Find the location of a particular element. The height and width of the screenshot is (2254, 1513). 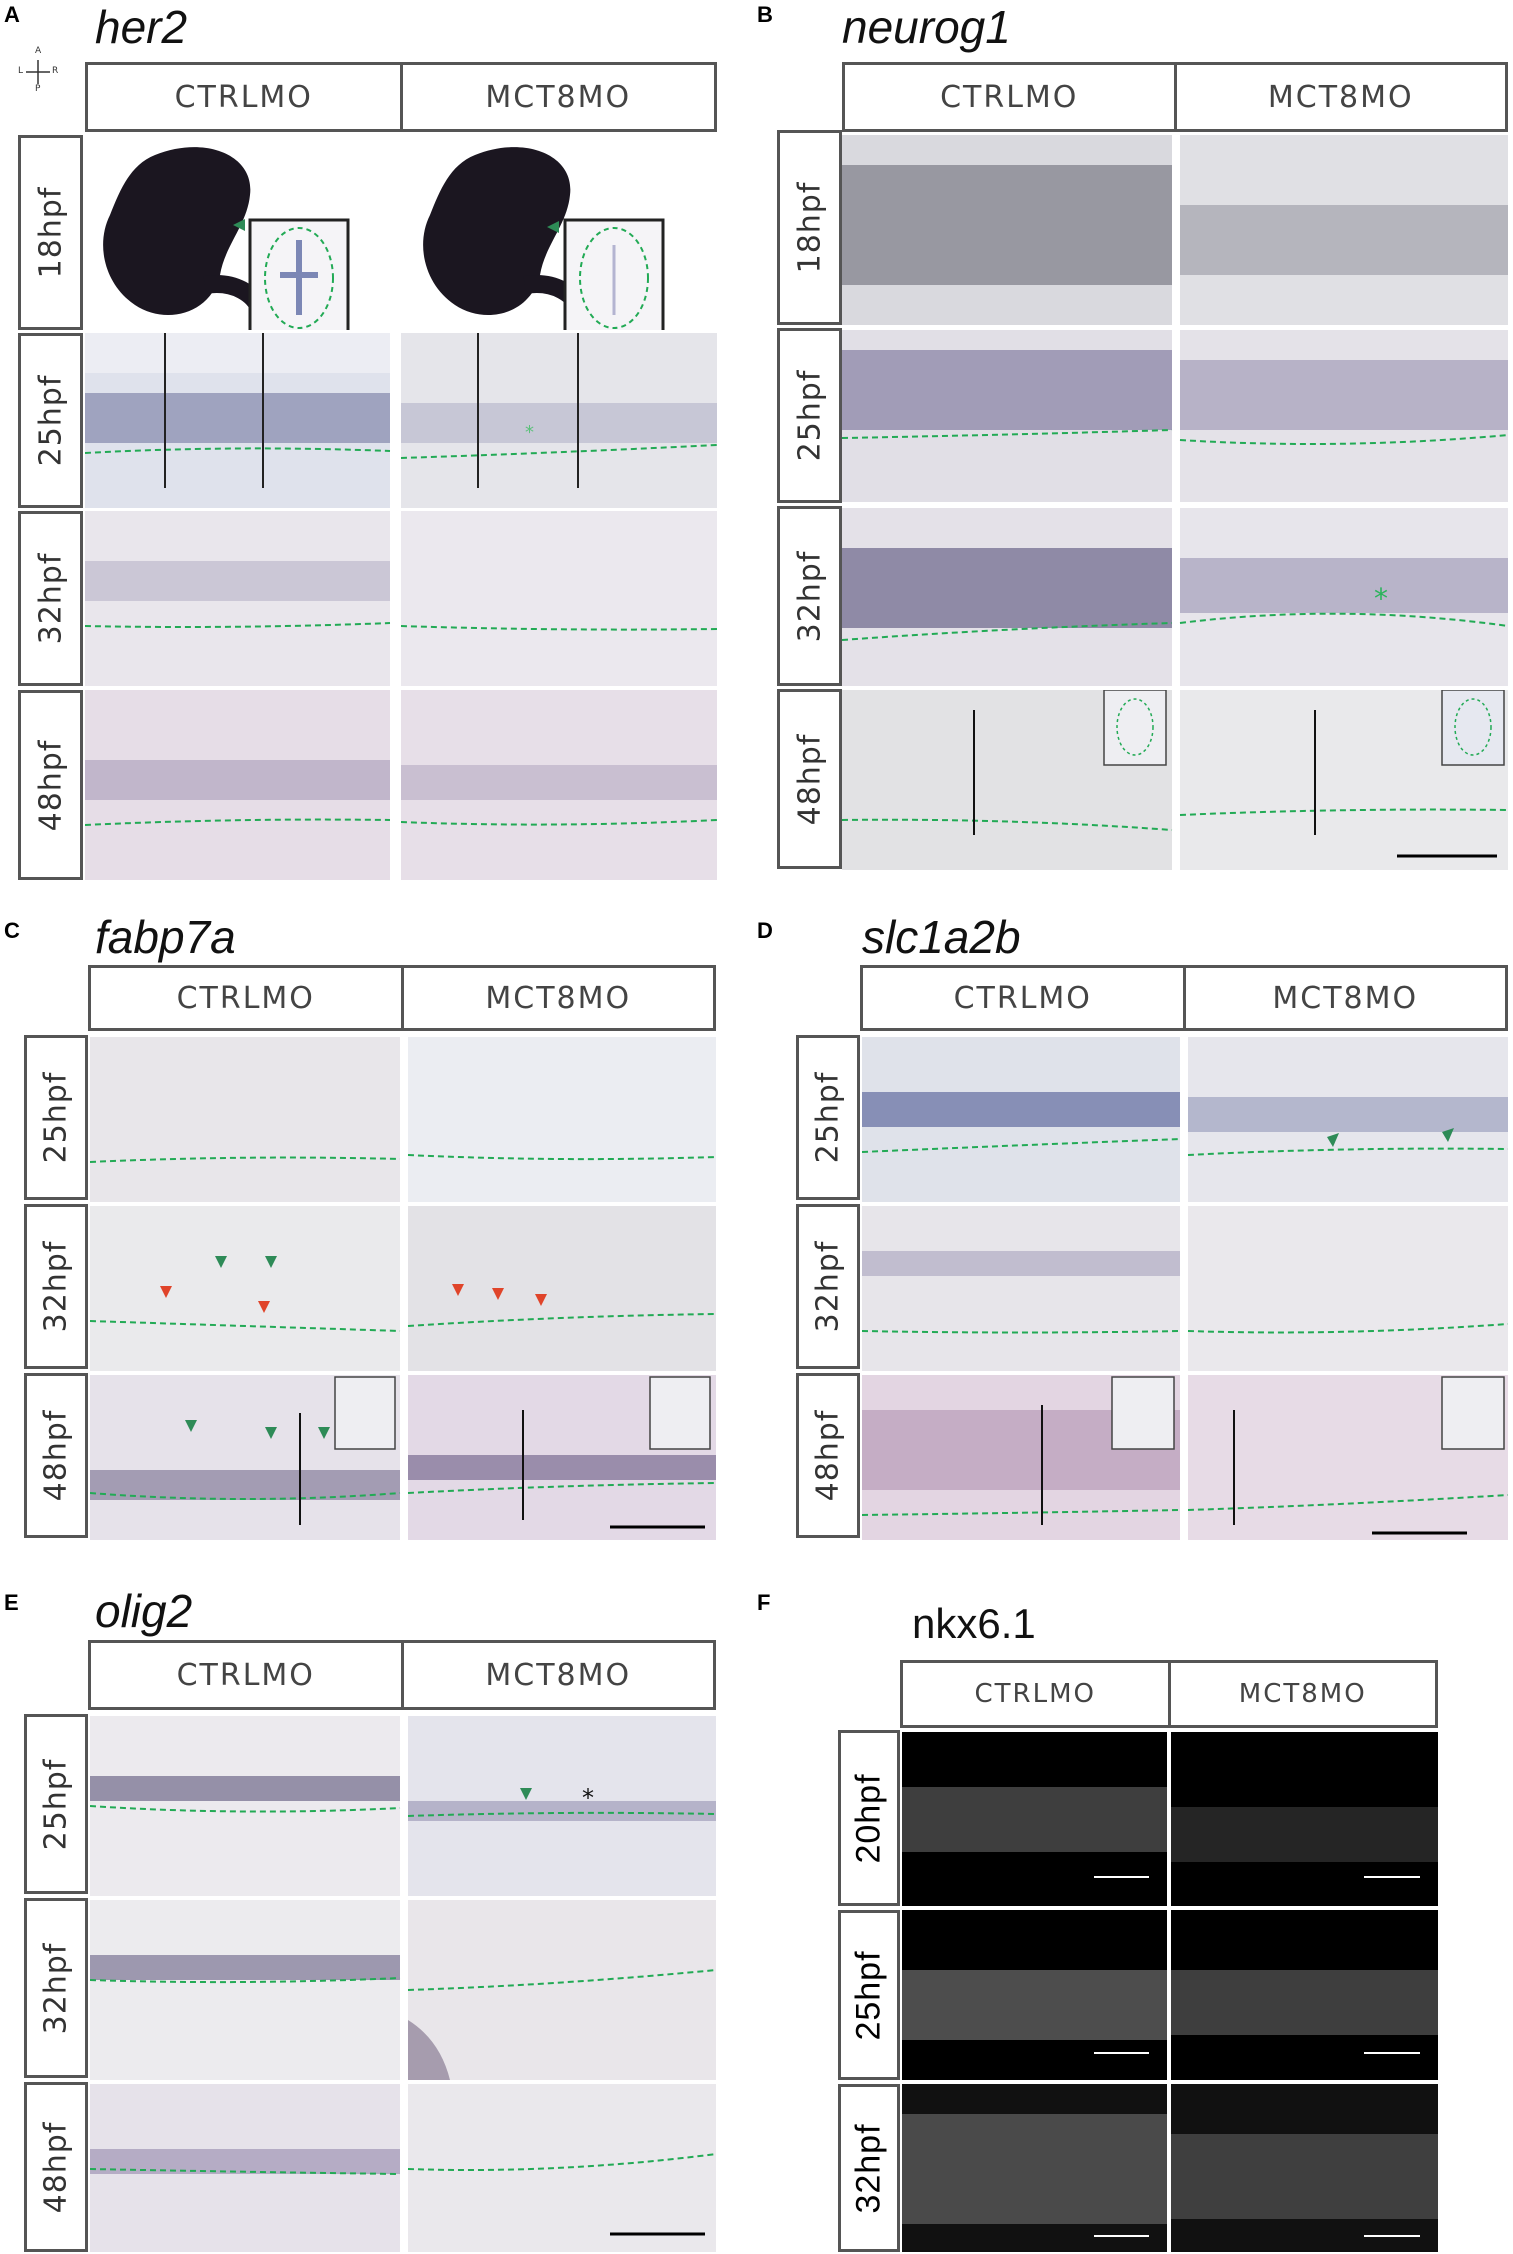

panel-f-header: CTRLMO MCT8MO is located at coordinates (1169, 1694).